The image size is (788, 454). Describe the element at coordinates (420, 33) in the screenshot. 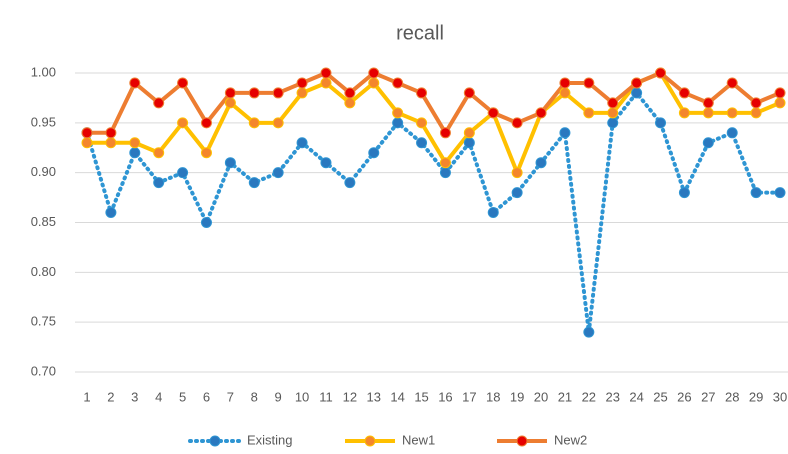

I see `chart-title: recall` at that location.